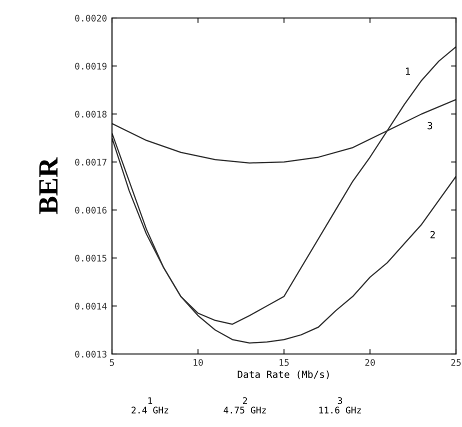  Describe the element at coordinates (430, 126) in the screenshot. I see `series-label: 3` at that location.